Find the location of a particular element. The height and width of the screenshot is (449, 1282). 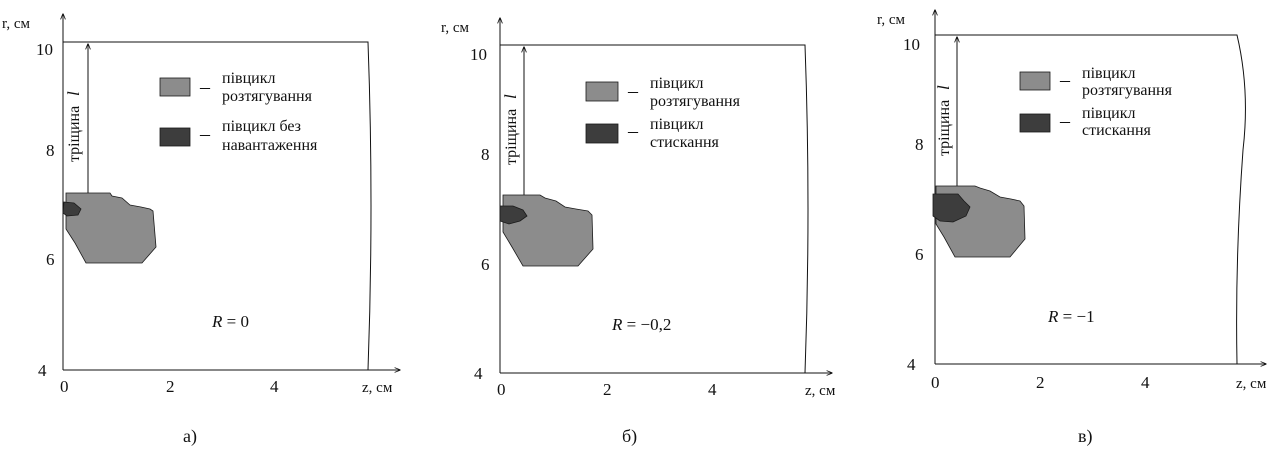

panel-c-r-ratio: R = −1 is located at coordinates (1071, 316).